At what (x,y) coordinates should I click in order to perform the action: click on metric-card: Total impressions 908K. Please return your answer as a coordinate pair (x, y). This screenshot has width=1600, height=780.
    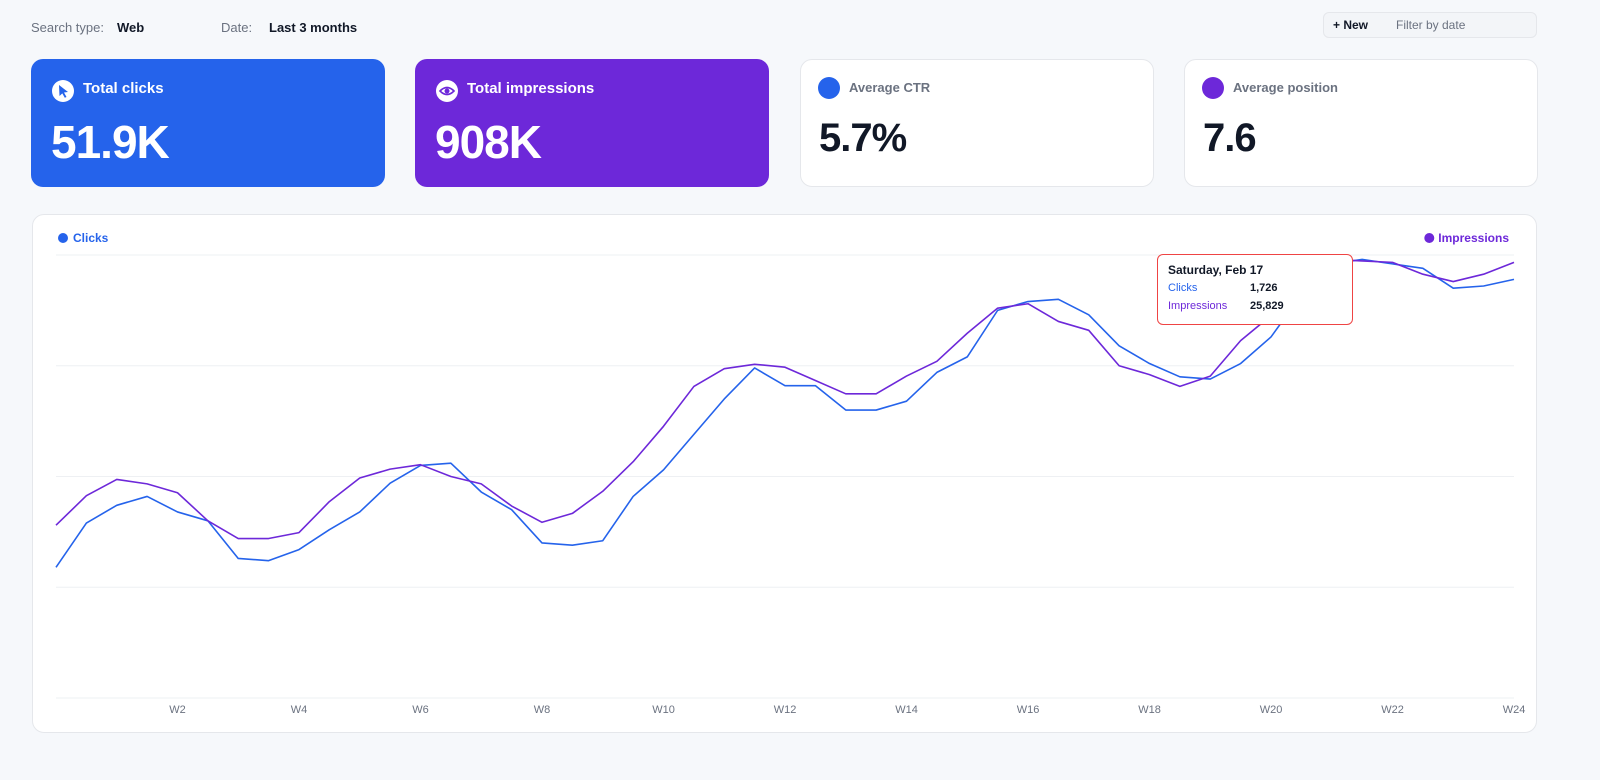
    Looking at the image, I should click on (592, 123).